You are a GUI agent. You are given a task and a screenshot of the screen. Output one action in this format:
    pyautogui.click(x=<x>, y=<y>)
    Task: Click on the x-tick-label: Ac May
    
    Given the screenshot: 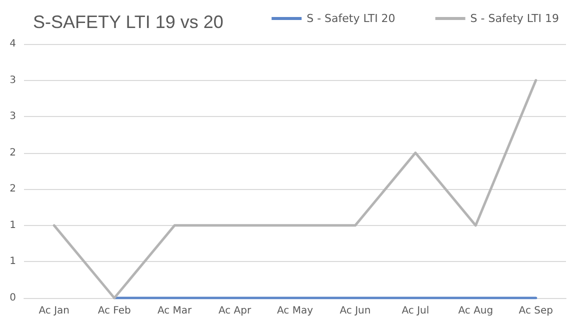 What is the action you would take?
    pyautogui.click(x=295, y=311)
    